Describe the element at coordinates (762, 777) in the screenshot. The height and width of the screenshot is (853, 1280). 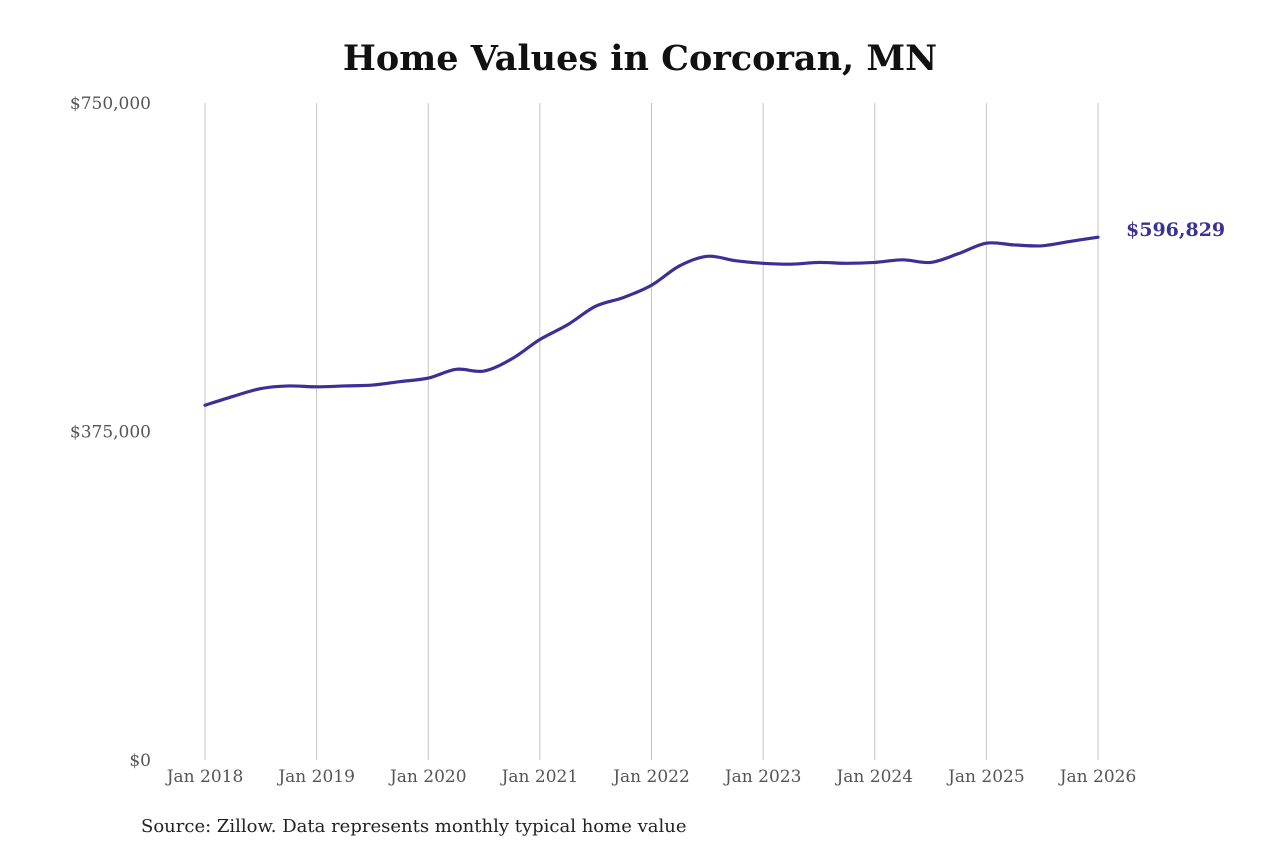
I see `x-tick-label: Jan 2023` at that location.